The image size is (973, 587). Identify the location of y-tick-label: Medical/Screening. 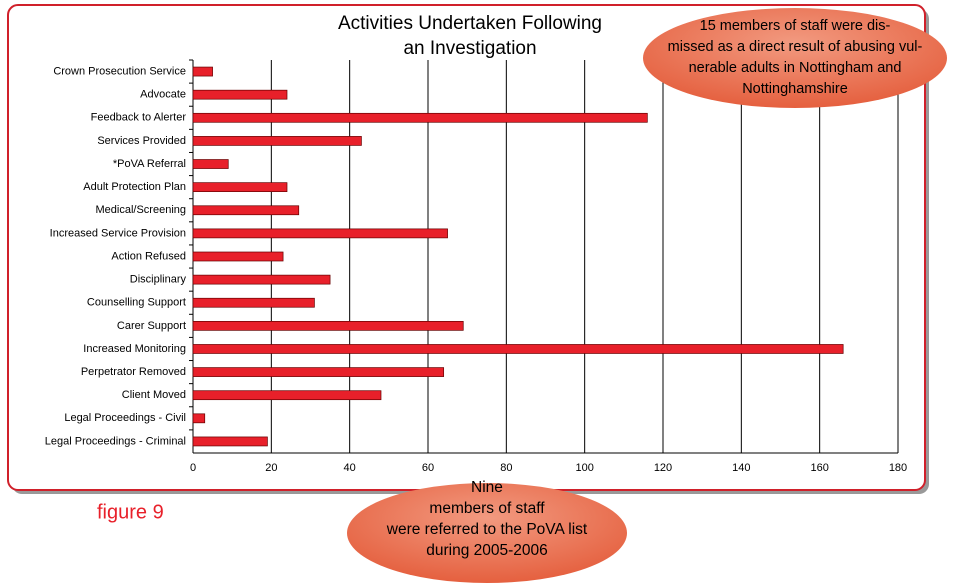
(141, 210).